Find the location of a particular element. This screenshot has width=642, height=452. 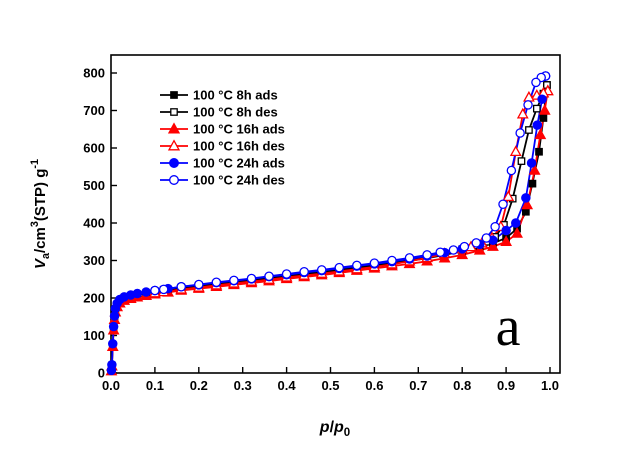

legend-label: 100 °C 24h ads is located at coordinates (239, 163).